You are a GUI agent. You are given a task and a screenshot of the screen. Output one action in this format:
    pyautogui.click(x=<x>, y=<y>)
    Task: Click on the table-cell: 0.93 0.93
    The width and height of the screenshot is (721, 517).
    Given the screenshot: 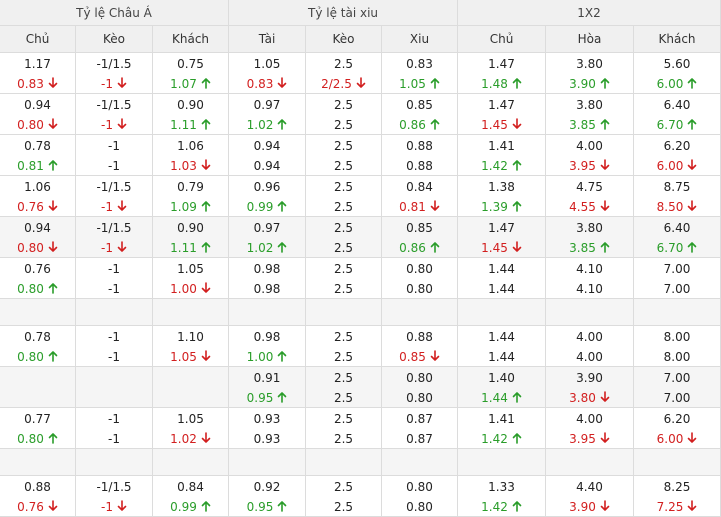 What is the action you would take?
    pyautogui.click(x=267, y=428)
    